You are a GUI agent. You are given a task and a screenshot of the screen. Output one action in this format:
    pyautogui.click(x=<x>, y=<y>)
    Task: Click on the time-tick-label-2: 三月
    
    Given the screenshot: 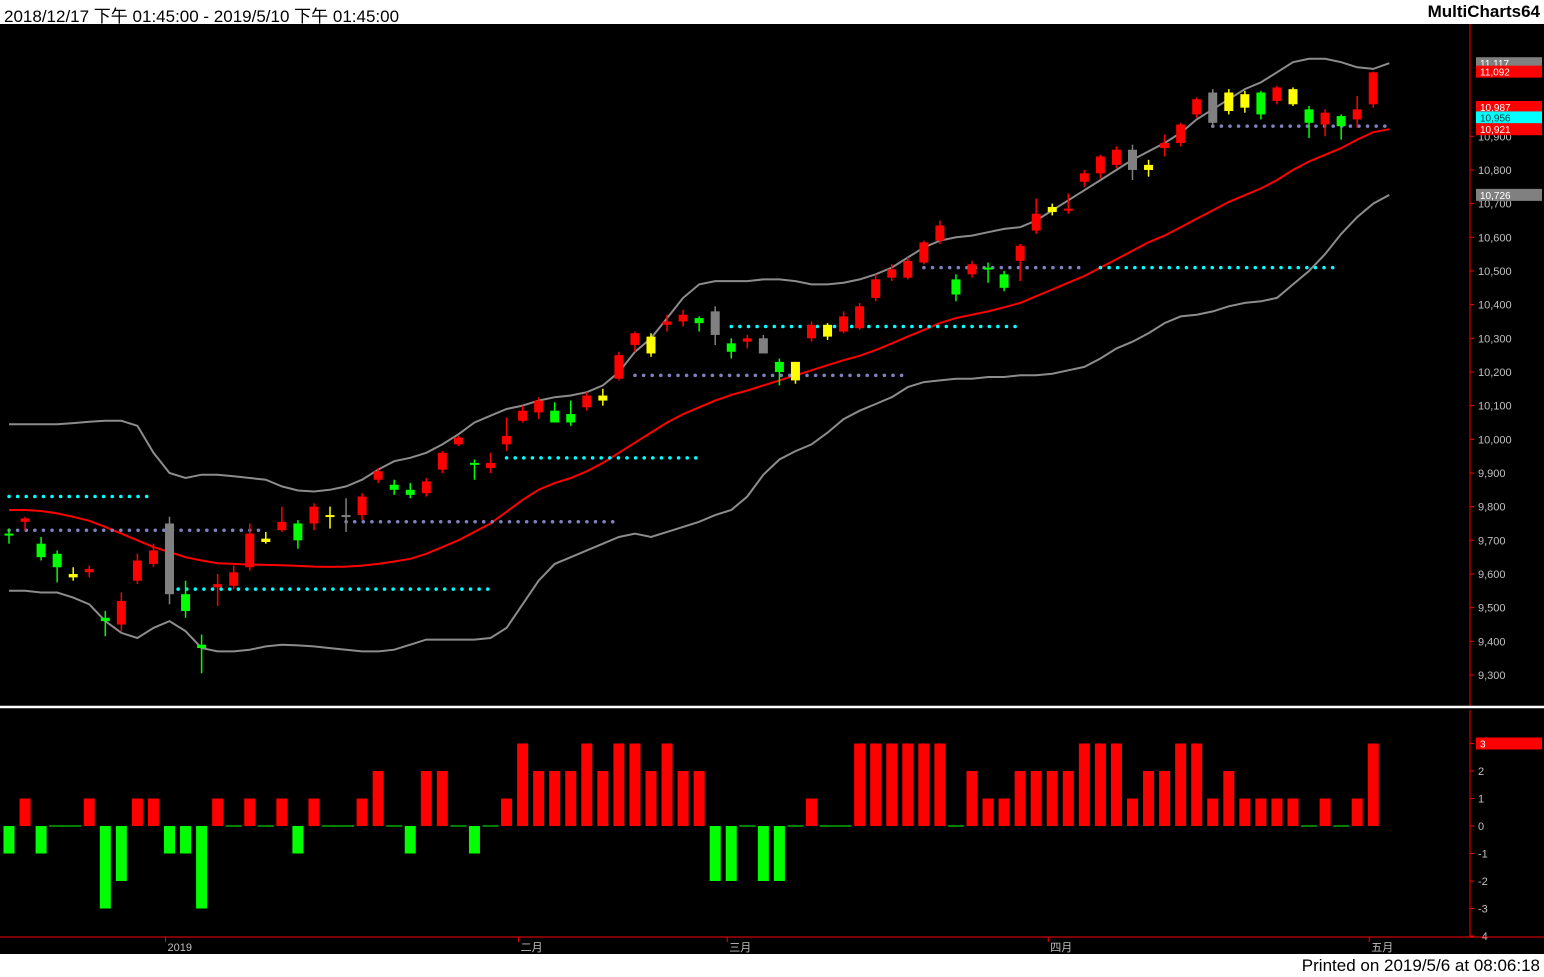 What is the action you would take?
    pyautogui.click(x=740, y=948)
    